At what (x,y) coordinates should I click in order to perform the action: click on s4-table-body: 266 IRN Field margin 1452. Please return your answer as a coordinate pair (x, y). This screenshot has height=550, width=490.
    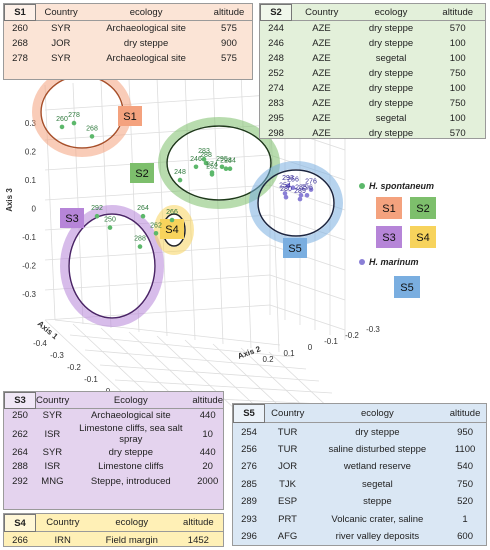
    Looking at the image, I should click on (114, 540).